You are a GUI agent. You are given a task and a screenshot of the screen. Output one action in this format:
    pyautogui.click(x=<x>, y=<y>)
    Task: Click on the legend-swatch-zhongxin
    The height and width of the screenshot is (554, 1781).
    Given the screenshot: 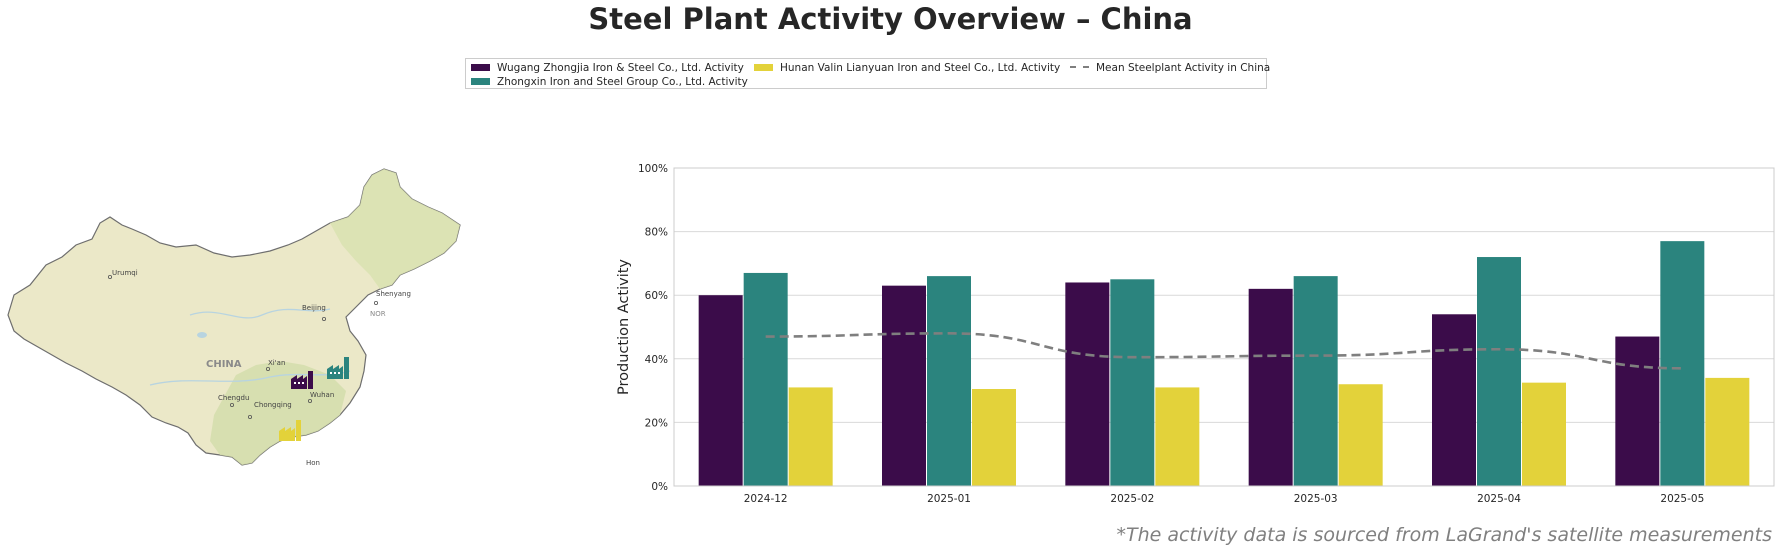 What is the action you would take?
    pyautogui.click(x=480, y=81)
    